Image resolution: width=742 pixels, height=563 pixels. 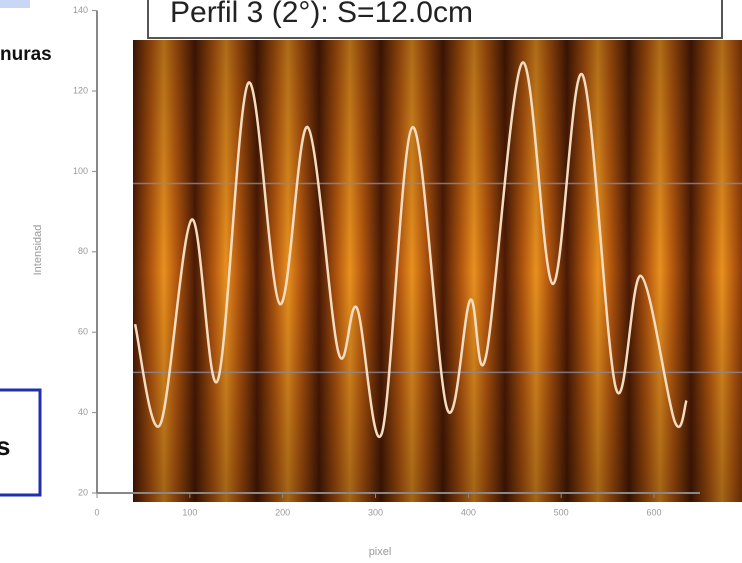 What do you see at coordinates (15, 4) in the screenshot?
I see `fragment` at bounding box center [15, 4].